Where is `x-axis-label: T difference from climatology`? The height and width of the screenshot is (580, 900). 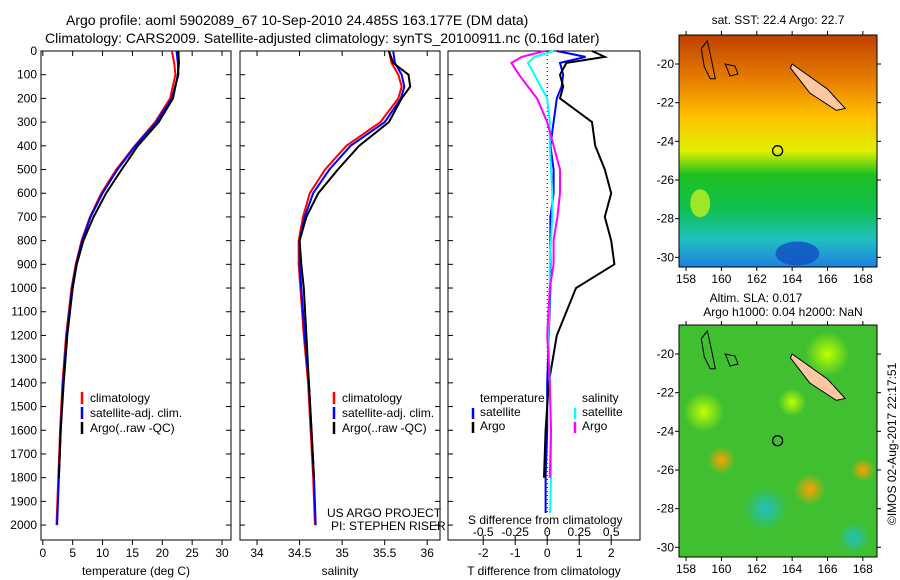
x-axis-label: T difference from climatology is located at coordinates (544, 571).